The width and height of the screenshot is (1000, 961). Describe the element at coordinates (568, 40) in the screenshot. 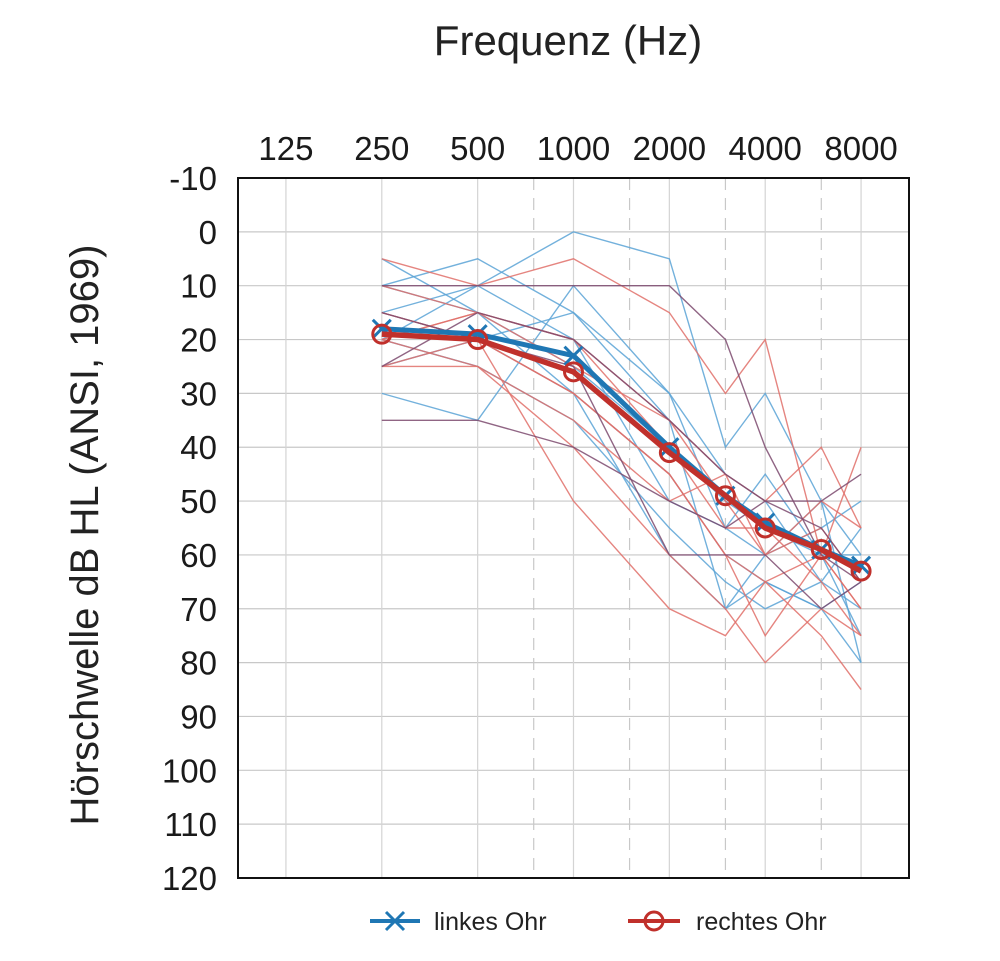

I see `chart-title: Frequenz (Hz)` at that location.